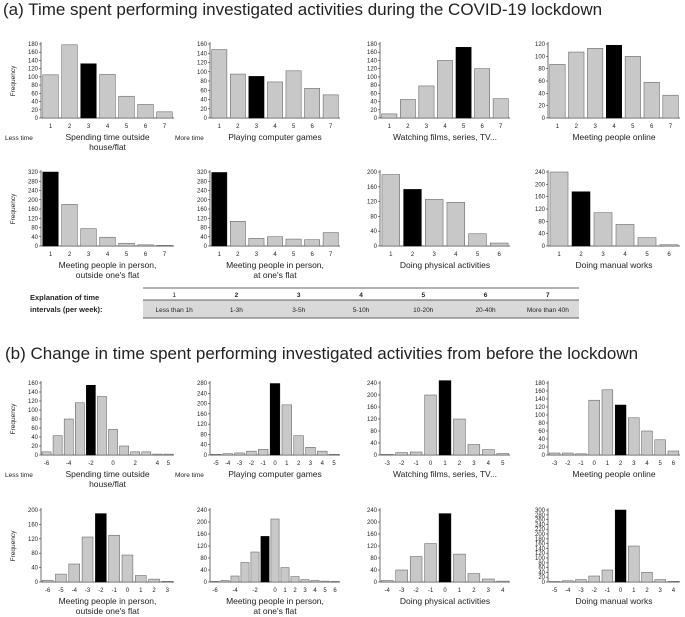 This screenshot has height=617, width=685. What do you see at coordinates (19, 138) in the screenshot?
I see `less-time-label: Less time` at bounding box center [19, 138].